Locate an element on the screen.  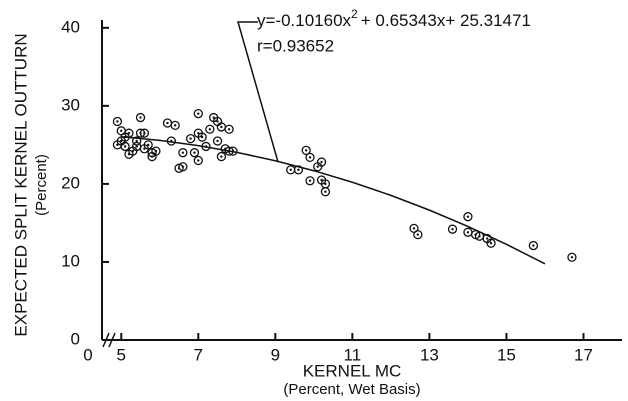
y-tick-label: 20 is located at coordinates (70, 182).